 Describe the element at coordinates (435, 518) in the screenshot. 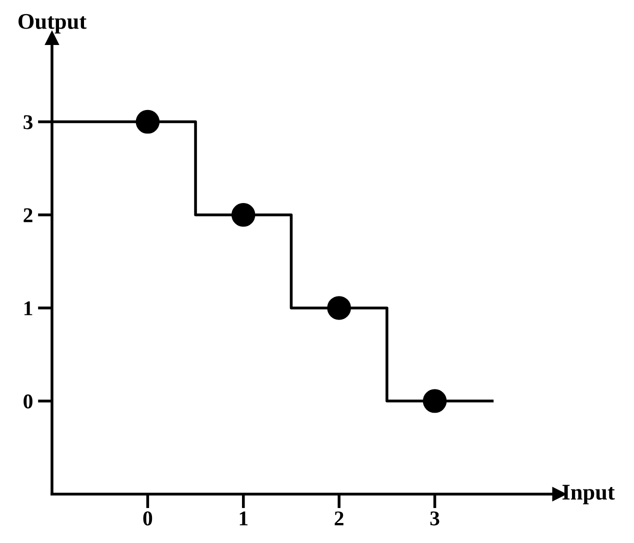

I see `x-tick-label: 3` at that location.